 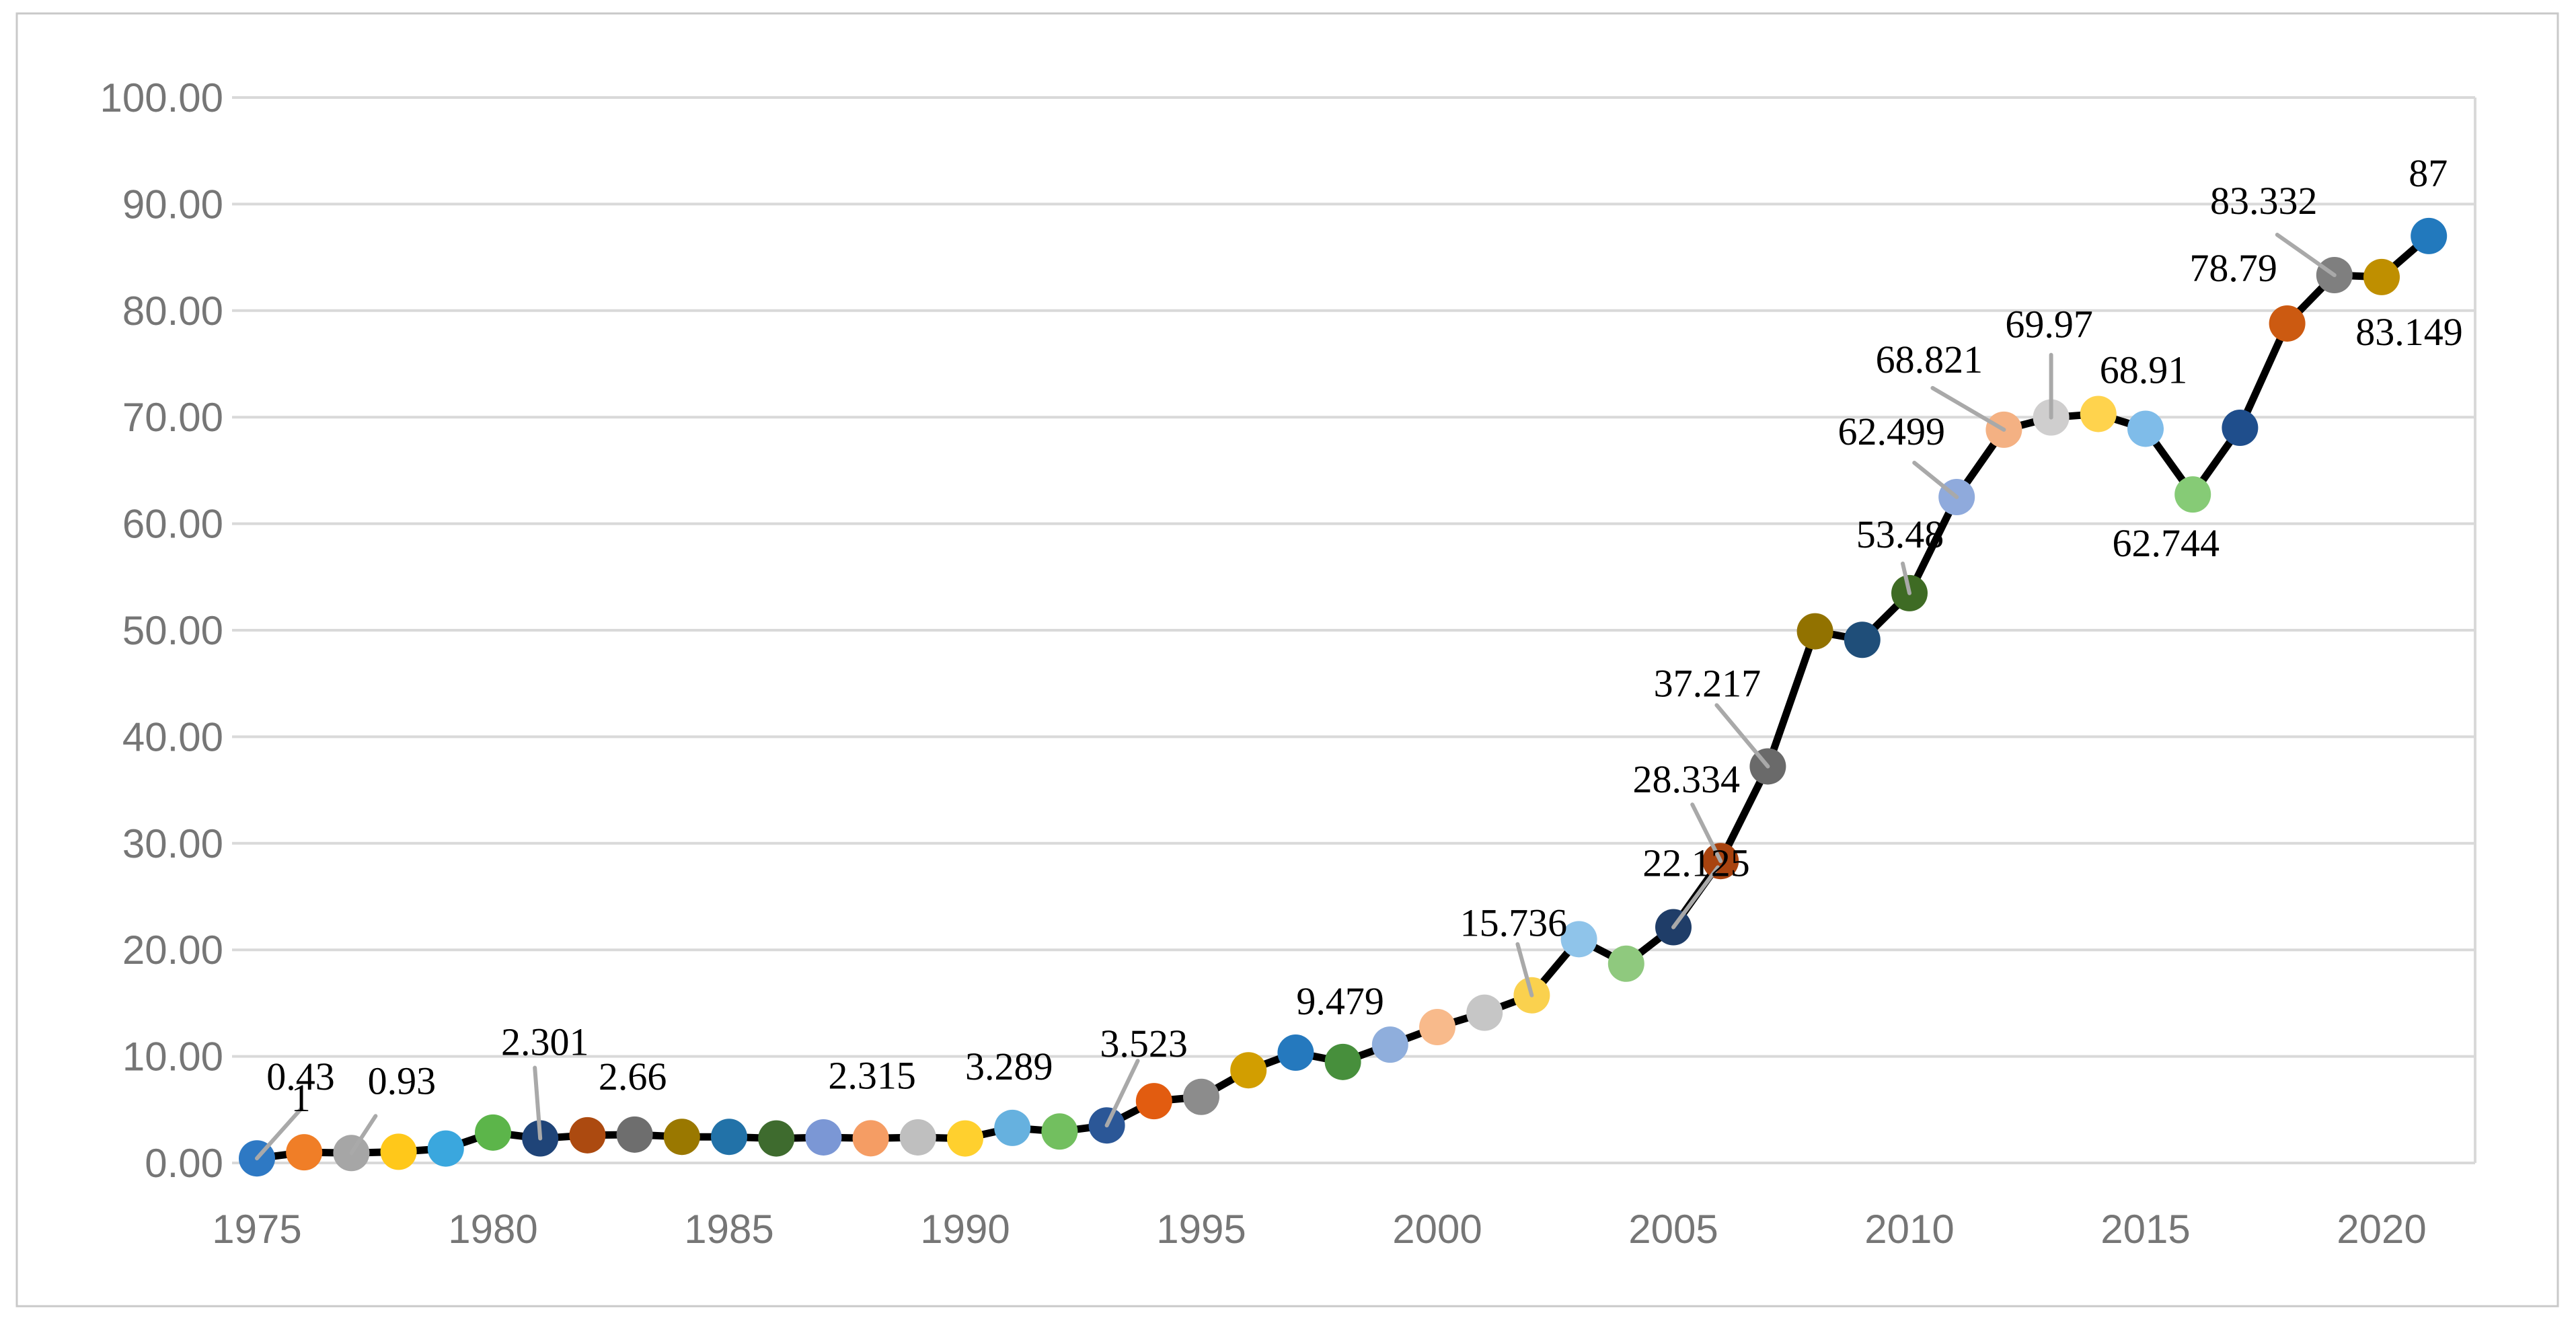 What do you see at coordinates (1695, 897) in the screenshot?
I see `leader-line-2005` at bounding box center [1695, 897].